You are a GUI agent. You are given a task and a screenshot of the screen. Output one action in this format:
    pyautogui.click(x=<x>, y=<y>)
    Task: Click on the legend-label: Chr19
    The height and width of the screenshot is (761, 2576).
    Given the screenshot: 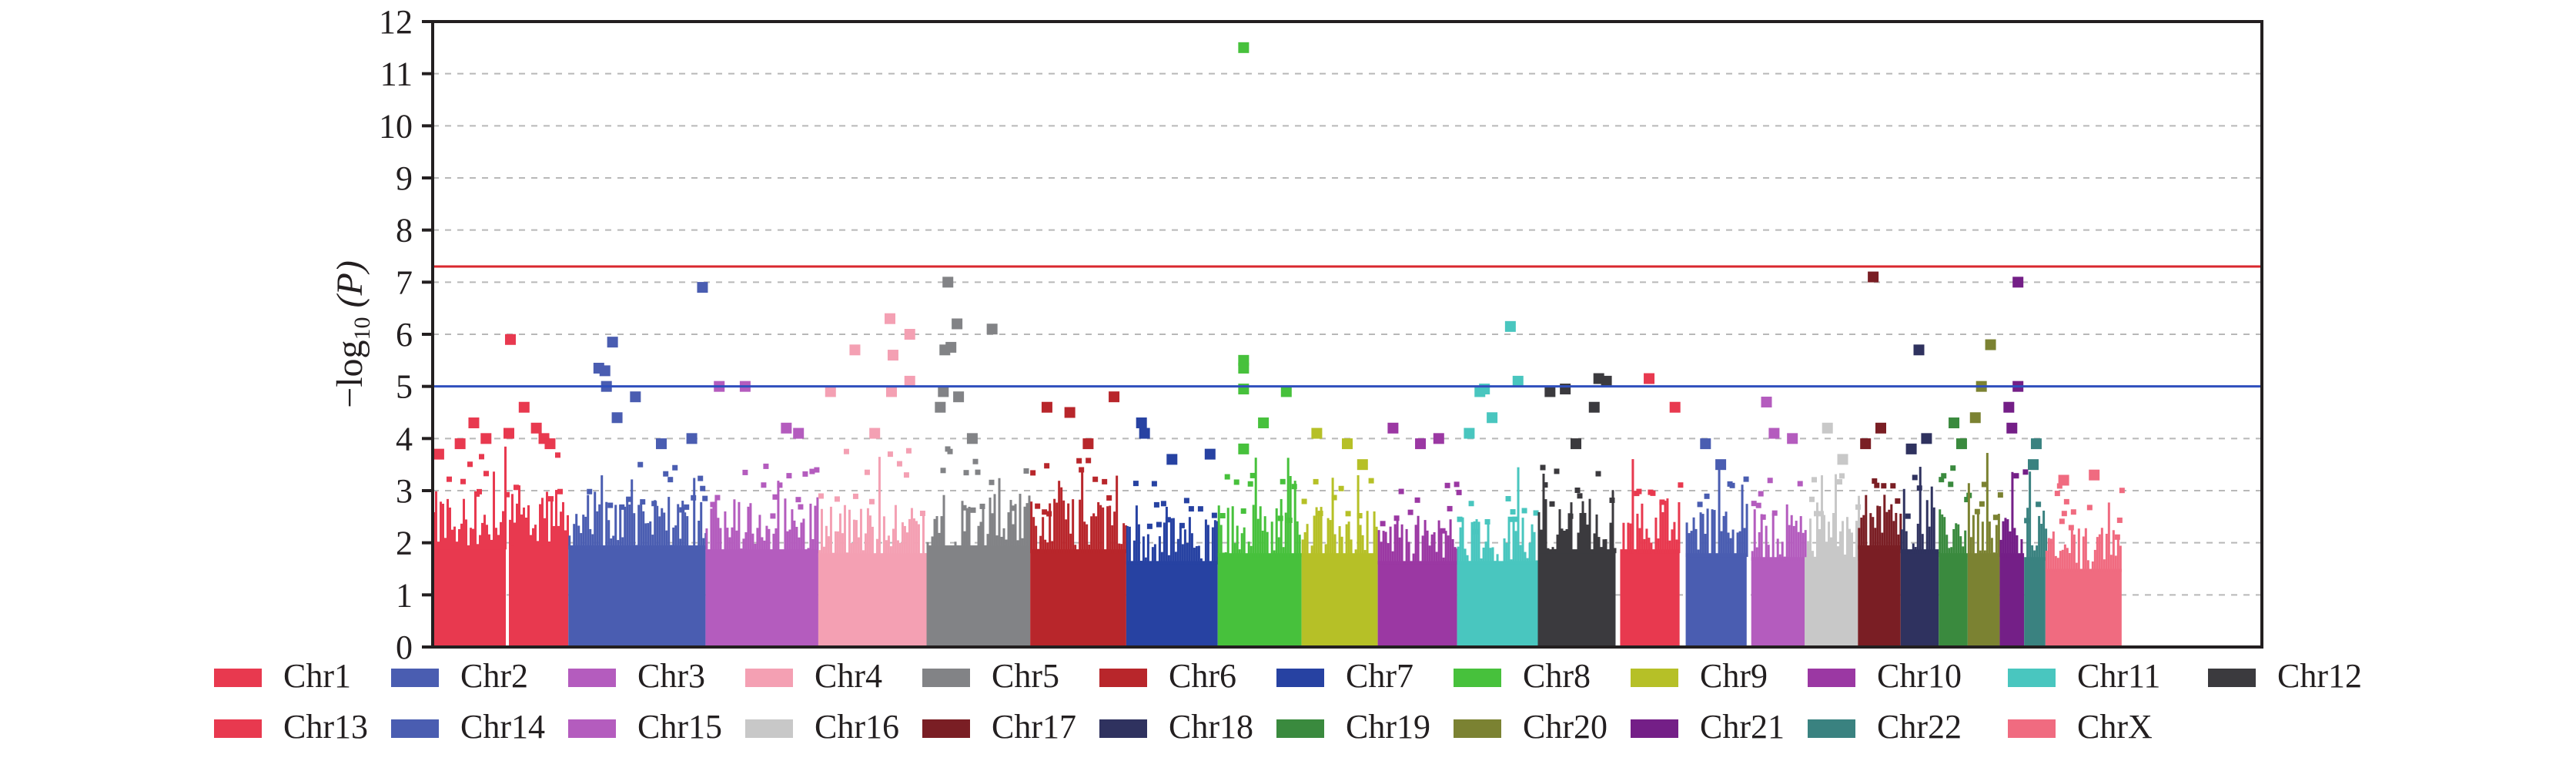 What is the action you would take?
    pyautogui.click(x=1388, y=727)
    